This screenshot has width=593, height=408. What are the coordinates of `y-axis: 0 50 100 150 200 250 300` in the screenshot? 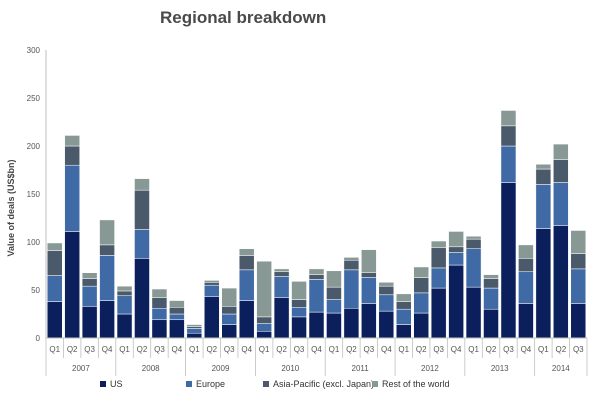 It's located at (37, 194).